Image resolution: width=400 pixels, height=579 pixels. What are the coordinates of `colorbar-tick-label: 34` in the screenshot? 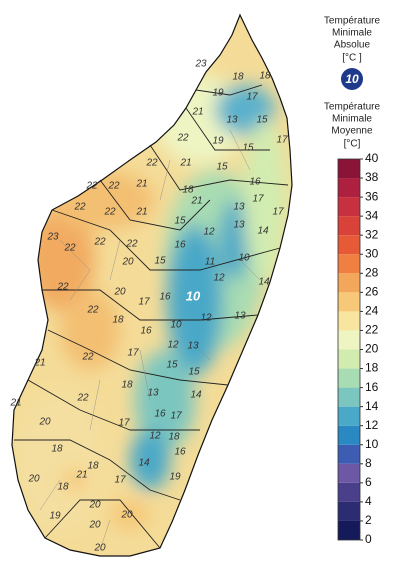 It's located at (372, 215).